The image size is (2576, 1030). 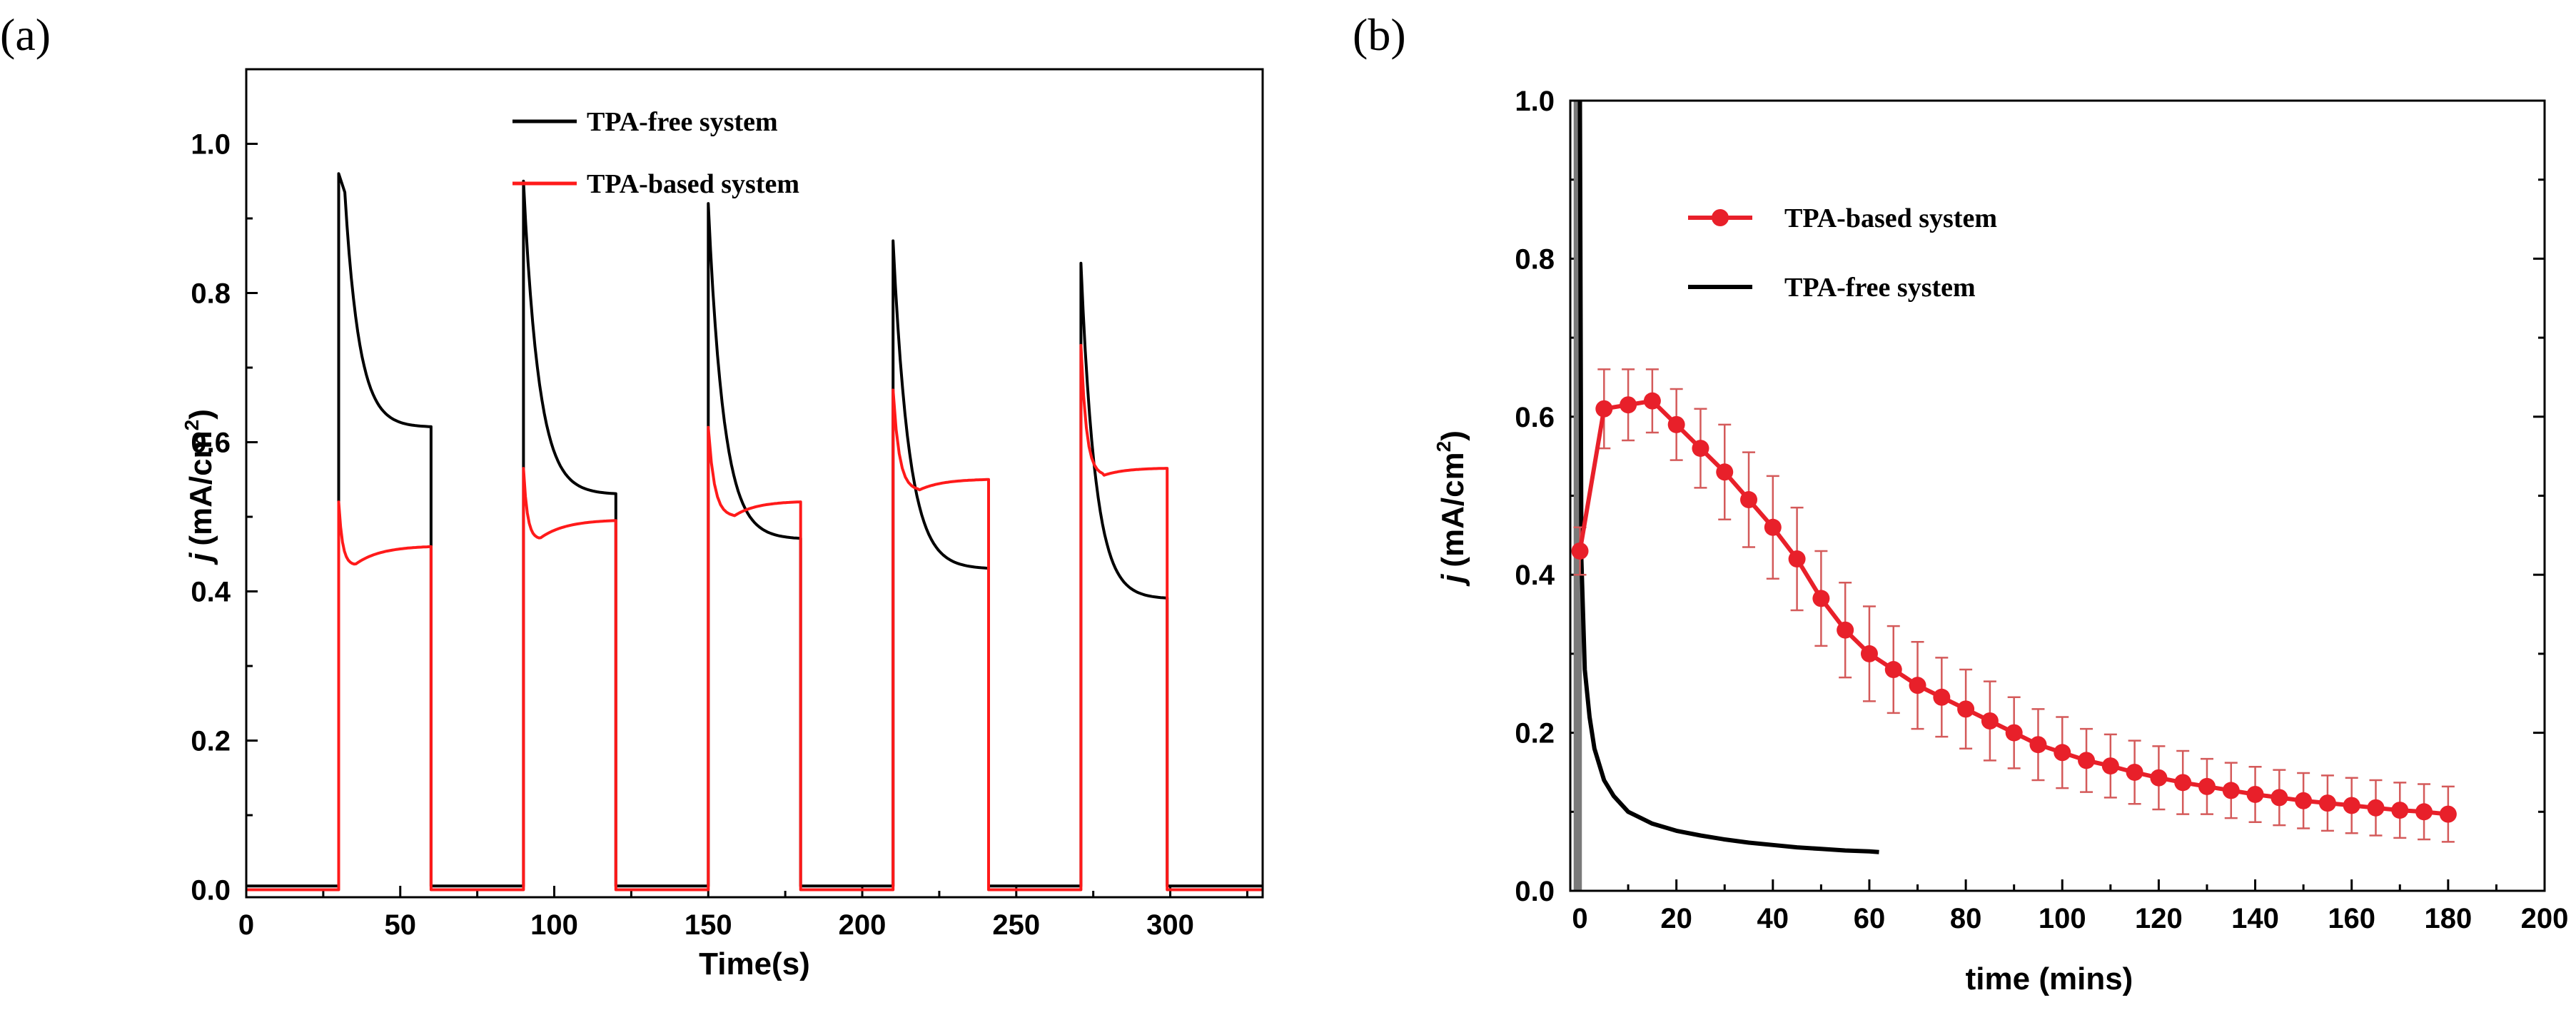 What do you see at coordinates (211, 891) in the screenshot?
I see `a-y-tick-label: 0.0` at bounding box center [211, 891].